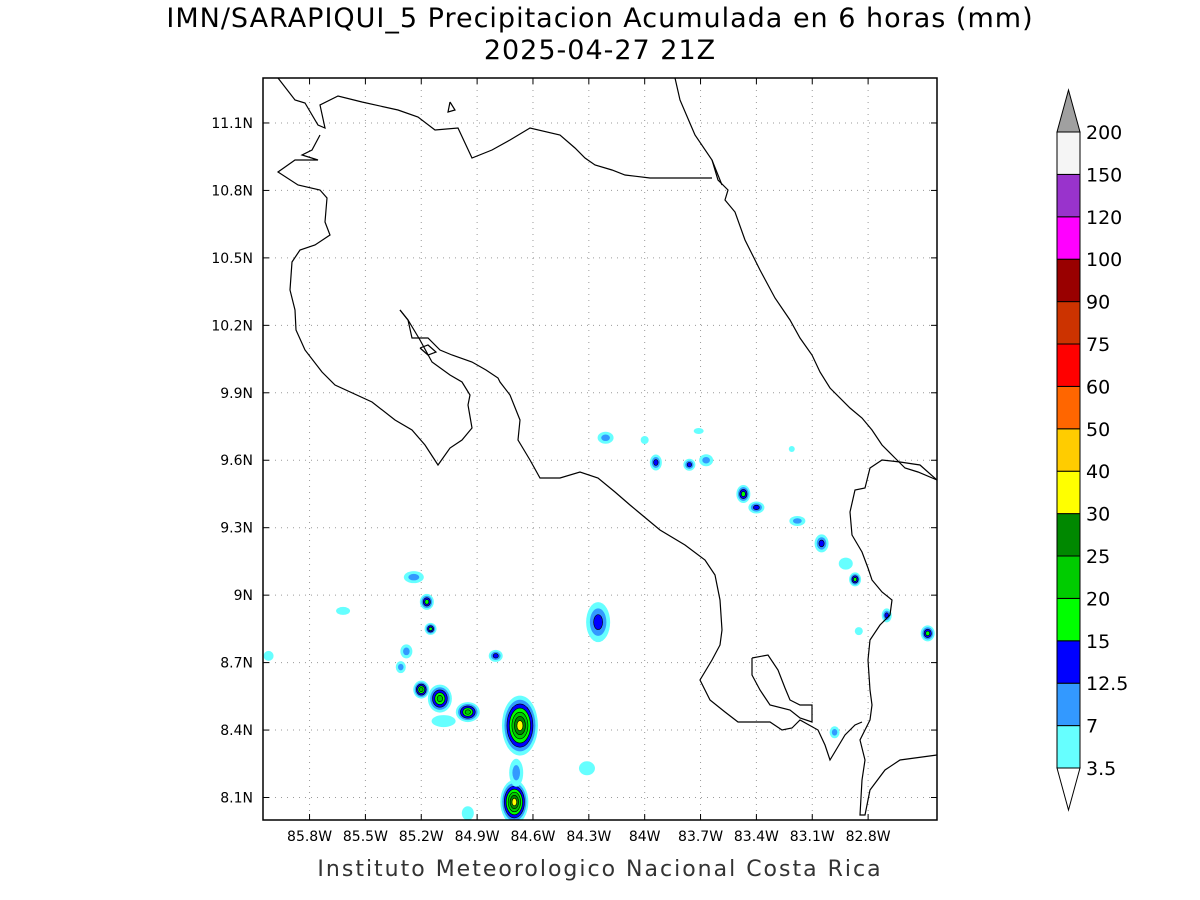 The image size is (1200, 900). Describe the element at coordinates (600, 50) in the screenshot. I see `map-subtitle-datetime: 2025-04-27 21Z` at that location.